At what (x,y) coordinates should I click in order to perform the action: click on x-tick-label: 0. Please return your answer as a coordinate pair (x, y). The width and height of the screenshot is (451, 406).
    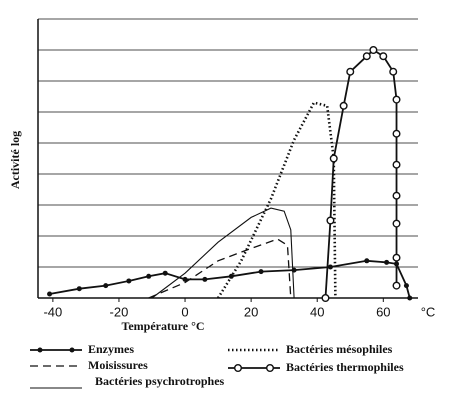
    Looking at the image, I should click on (184, 311).